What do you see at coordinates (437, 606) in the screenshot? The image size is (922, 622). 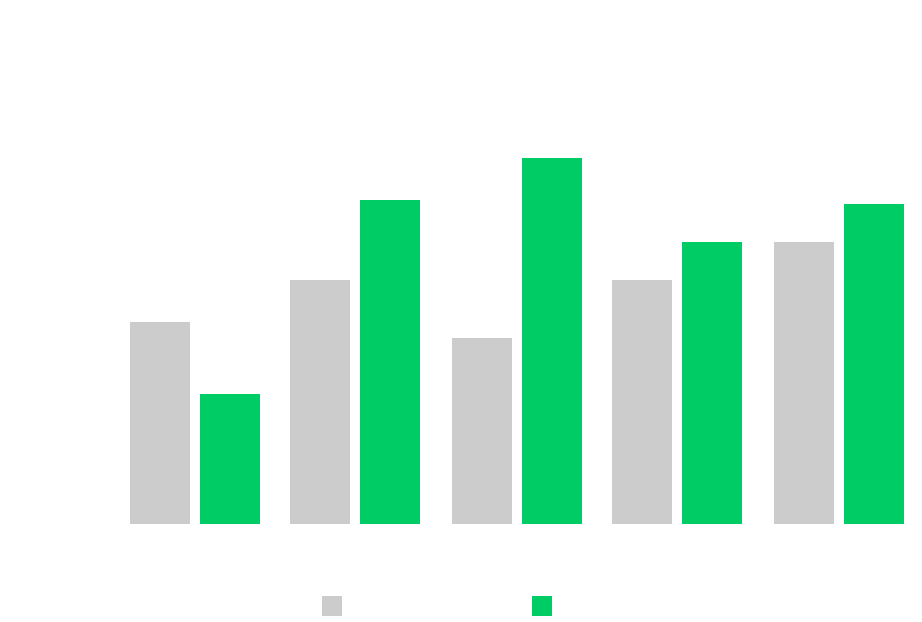 I see `legend` at bounding box center [437, 606].